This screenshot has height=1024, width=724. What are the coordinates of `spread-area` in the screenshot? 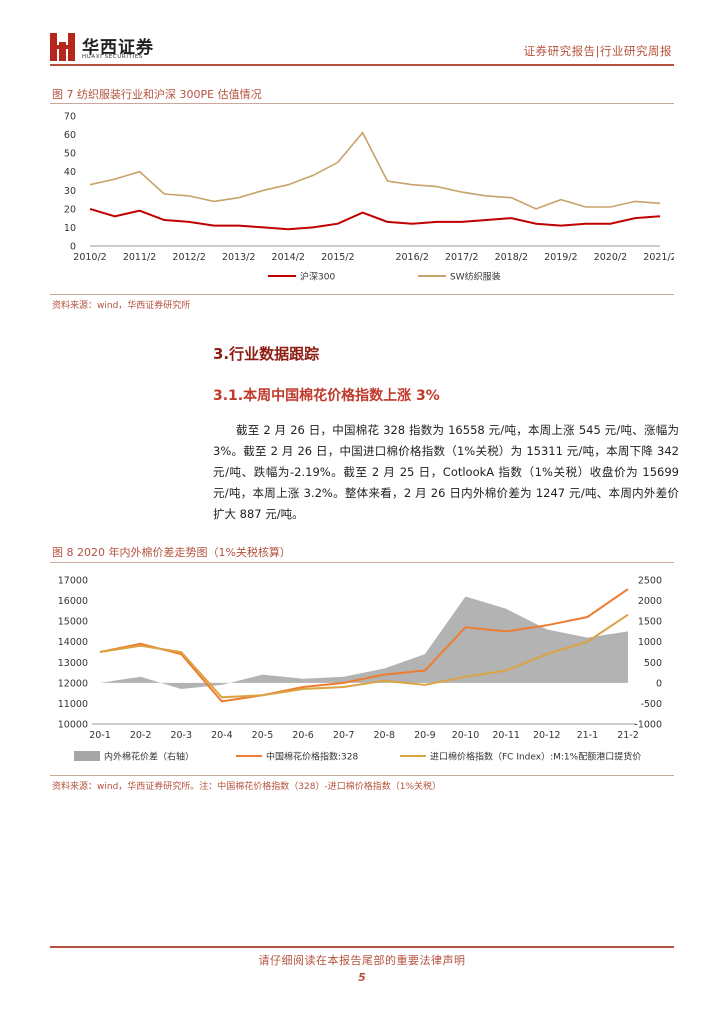 It's located at (364, 642).